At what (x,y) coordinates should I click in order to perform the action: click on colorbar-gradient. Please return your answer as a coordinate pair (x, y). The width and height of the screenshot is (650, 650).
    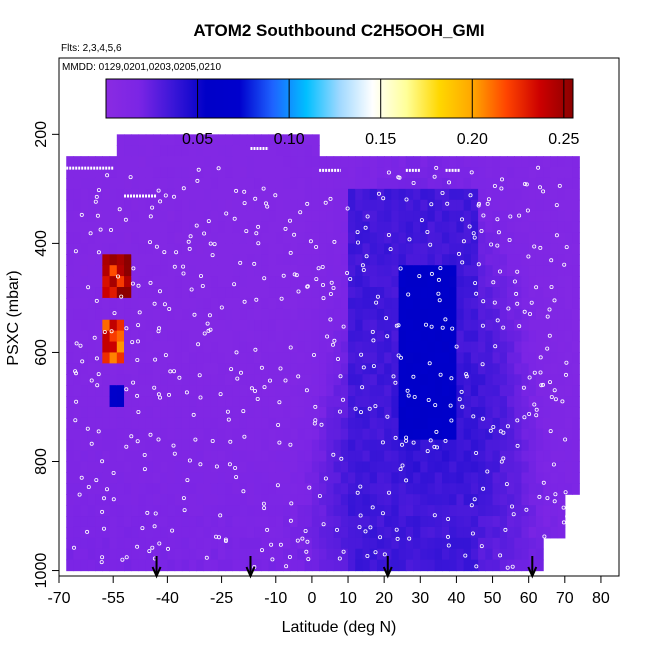
    Looking at the image, I should click on (339, 98).